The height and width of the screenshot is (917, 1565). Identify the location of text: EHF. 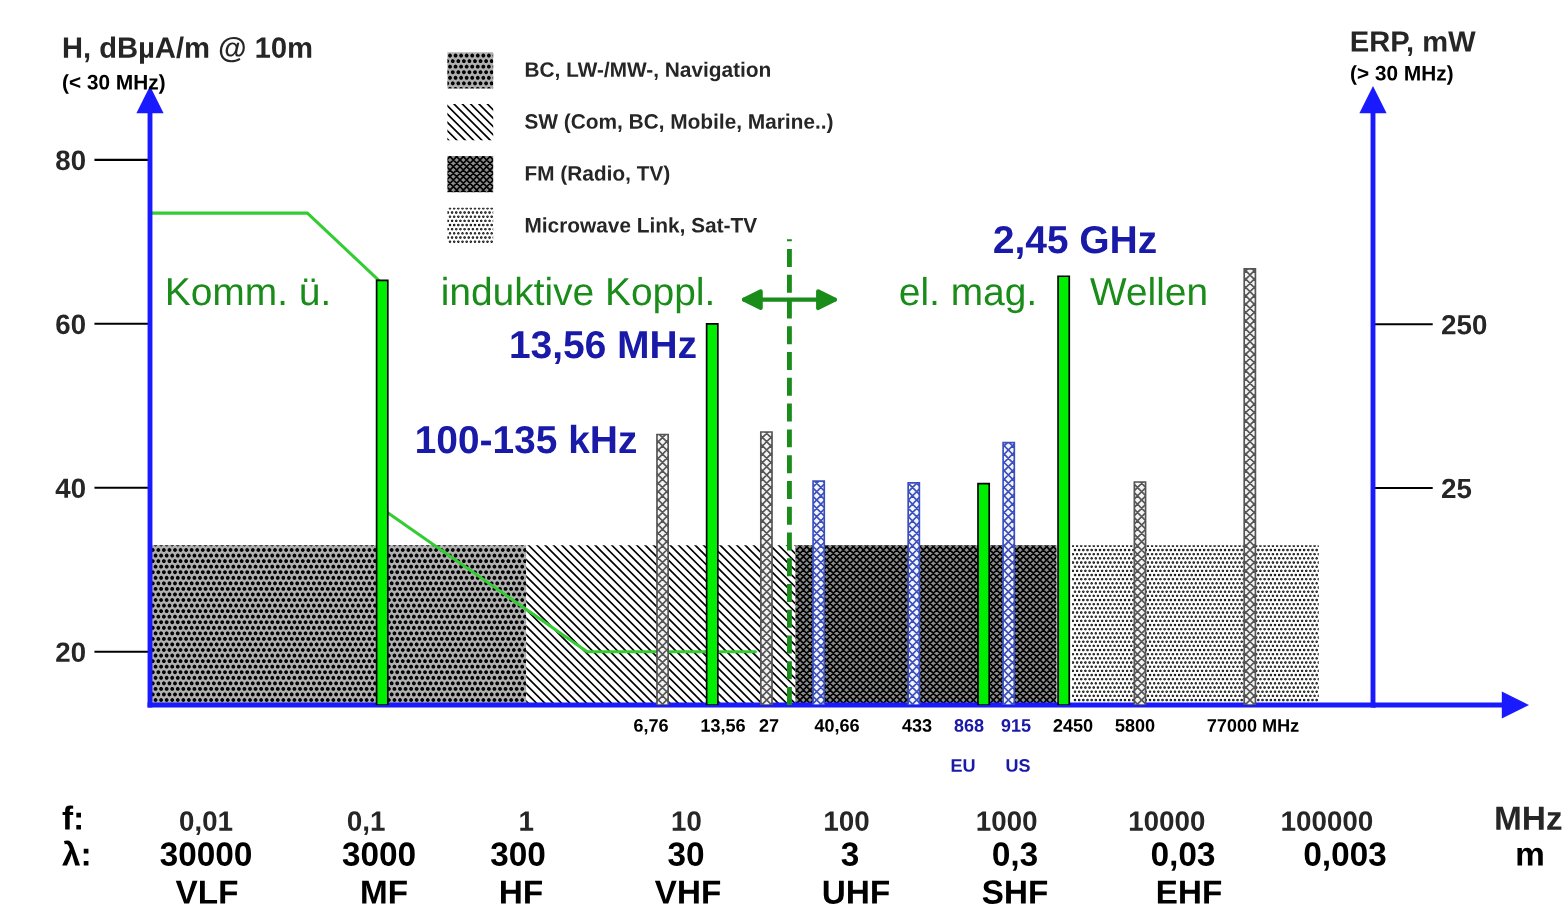
(1189, 892).